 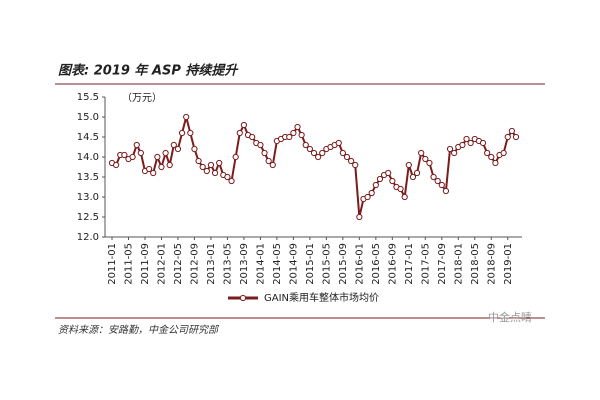 I want to click on x-tick-label: 2019-01, so click(x=508, y=264).